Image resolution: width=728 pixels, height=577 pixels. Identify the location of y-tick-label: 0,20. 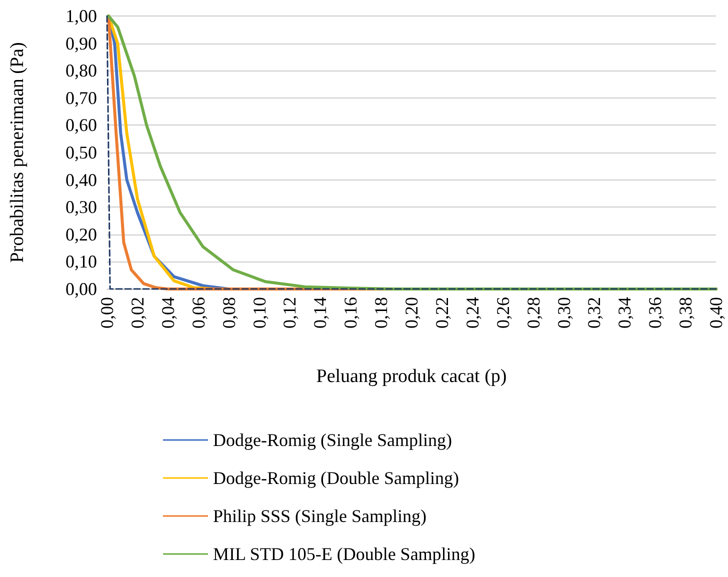
(81, 234).